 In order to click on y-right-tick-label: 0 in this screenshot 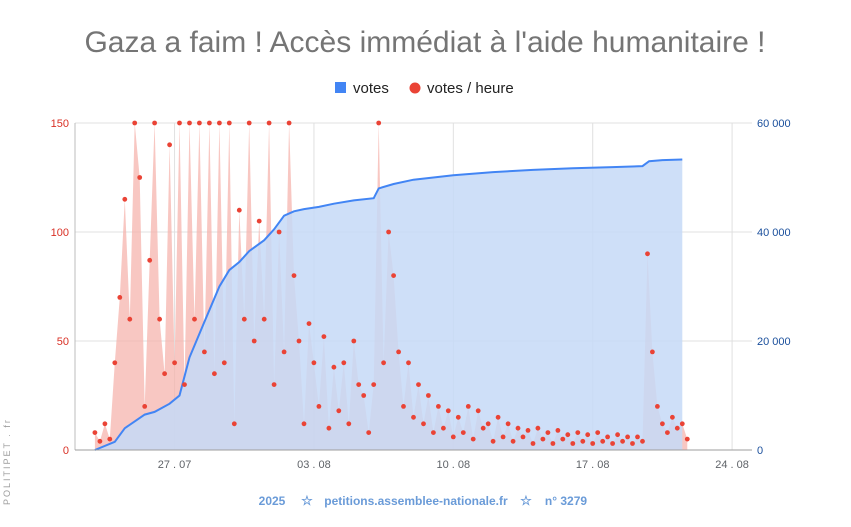, I will do `click(760, 451)`.